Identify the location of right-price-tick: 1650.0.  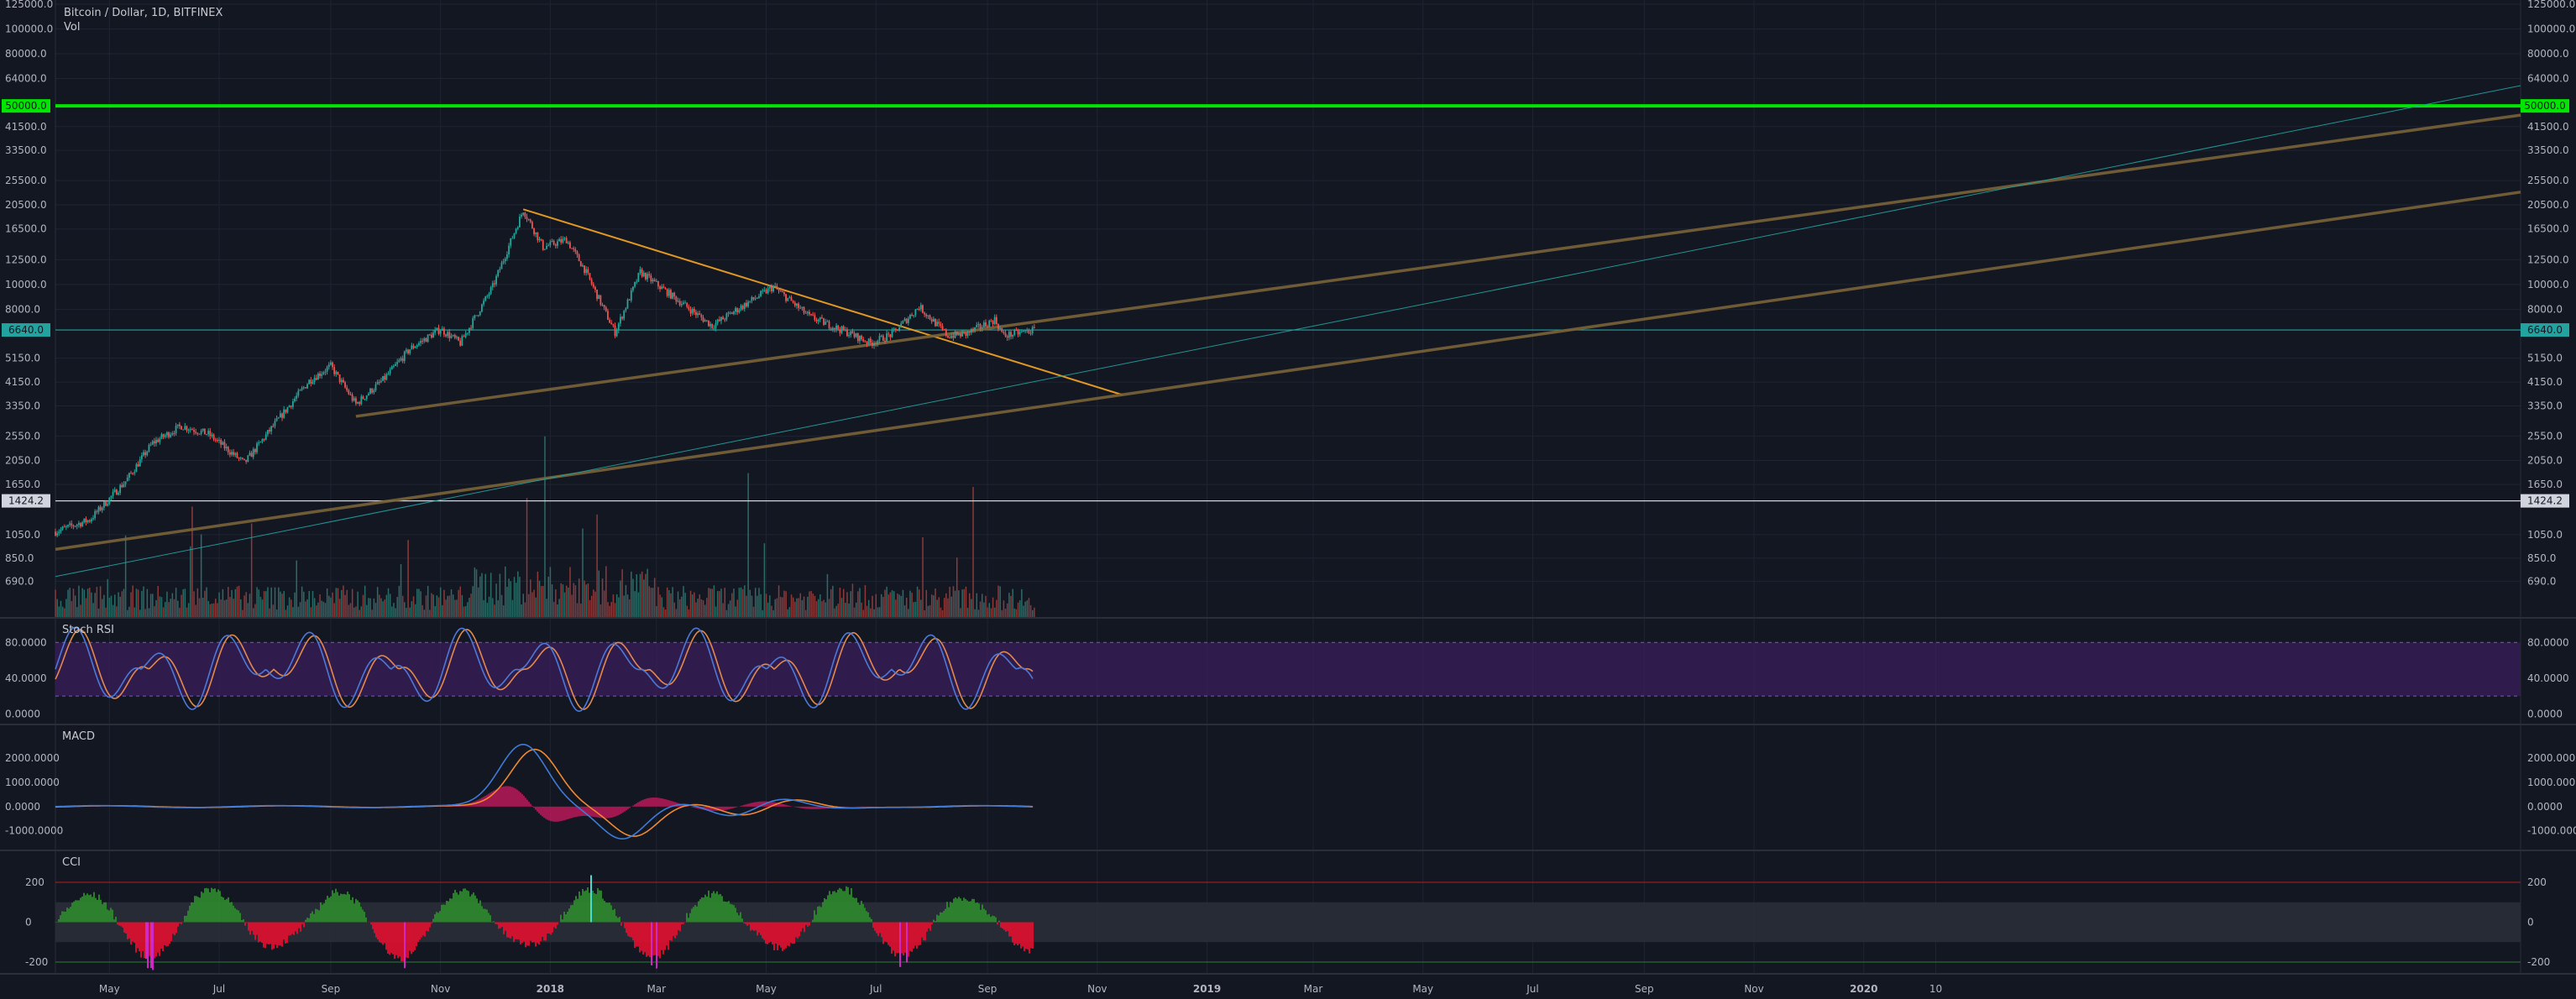
(2545, 484).